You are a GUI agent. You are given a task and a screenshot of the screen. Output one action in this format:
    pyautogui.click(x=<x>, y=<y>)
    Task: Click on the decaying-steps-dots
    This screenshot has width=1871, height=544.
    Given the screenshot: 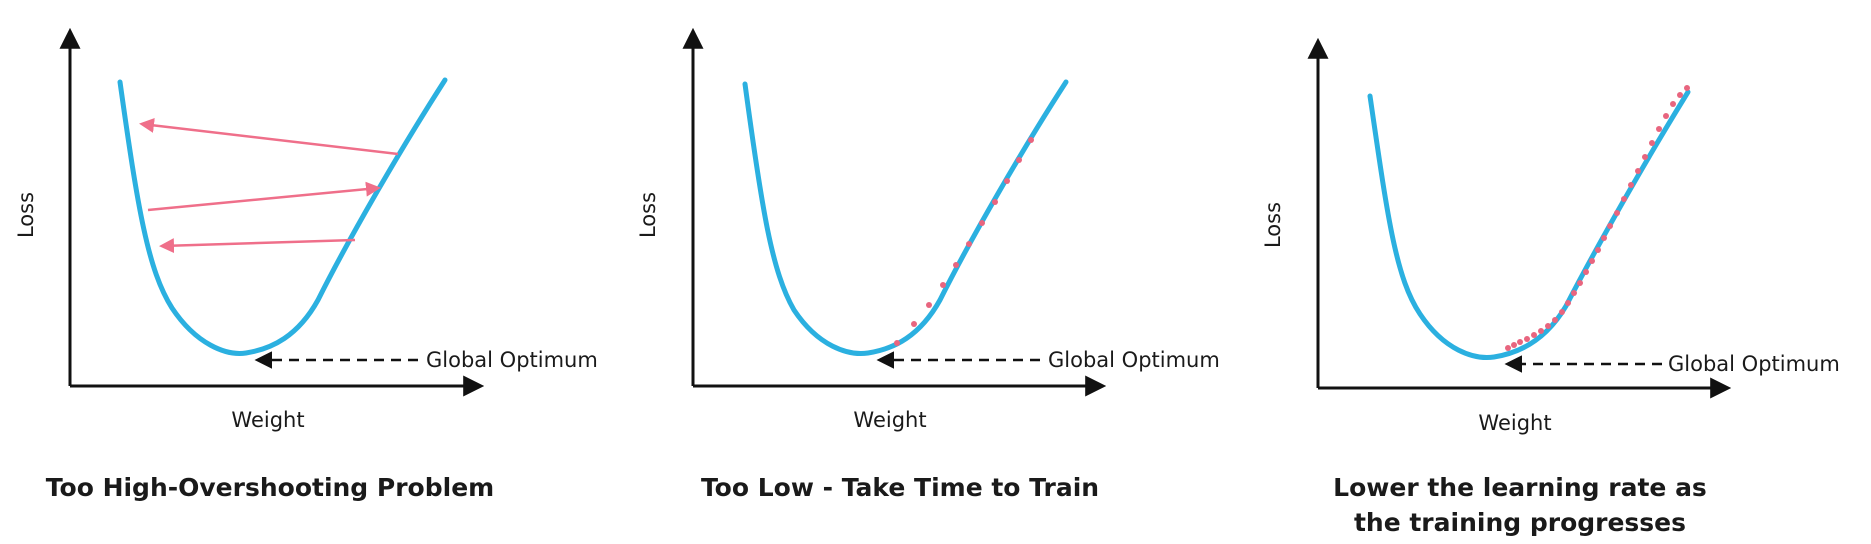 What is the action you would take?
    pyautogui.click(x=1597, y=218)
    